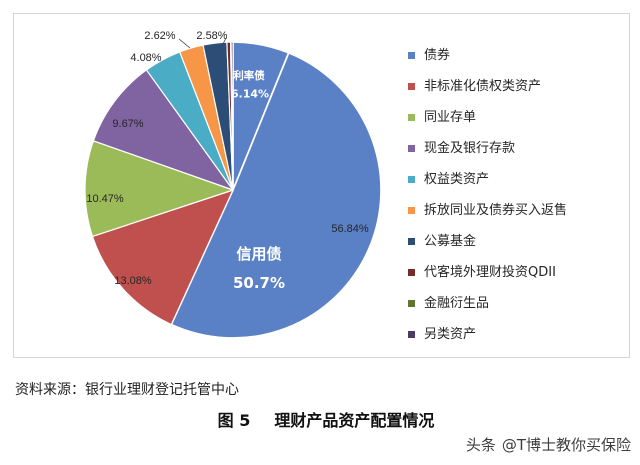 Image resolution: width=640 pixels, height=465 pixels. Describe the element at coordinates (490, 272) in the screenshot. I see `legend-label: 代客境外理财投资QDII` at that location.